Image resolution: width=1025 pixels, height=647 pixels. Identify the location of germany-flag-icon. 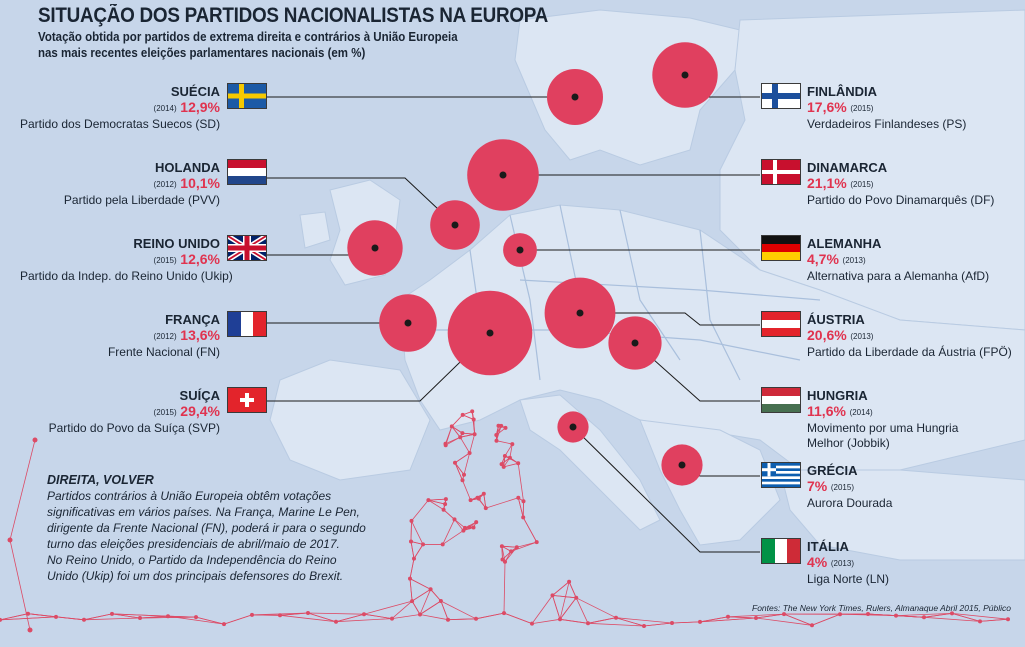
(781, 248).